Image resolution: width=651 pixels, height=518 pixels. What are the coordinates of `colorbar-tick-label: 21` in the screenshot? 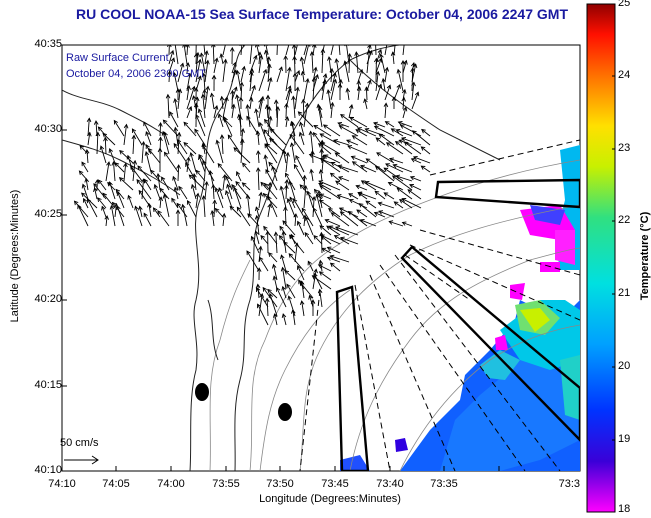 It's located at (624, 293).